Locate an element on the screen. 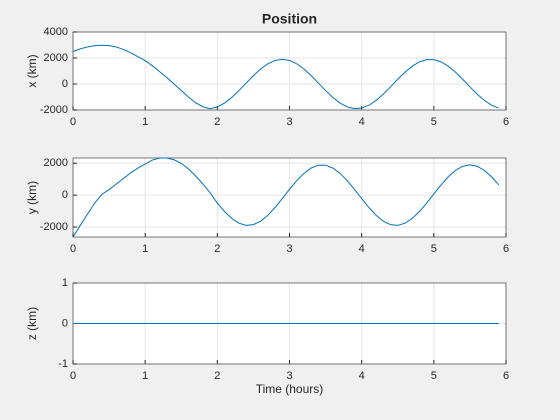 The width and height of the screenshot is (560, 420). y-tick-label: -1 is located at coordinates (63, 364).